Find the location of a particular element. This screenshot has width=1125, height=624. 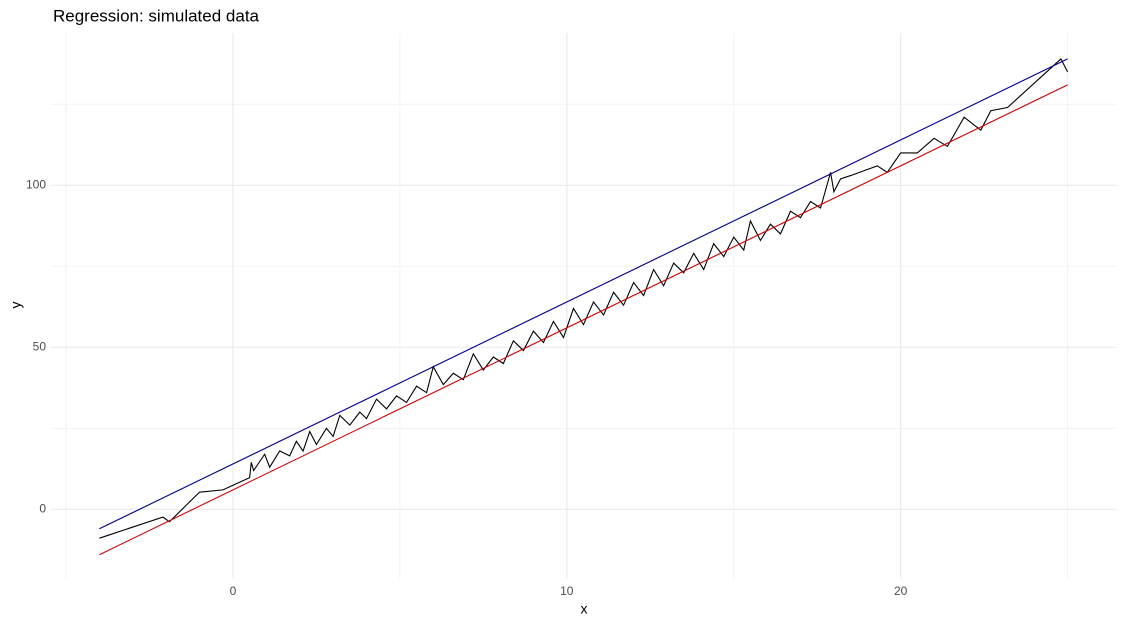

y-tick-label: 100 is located at coordinates (36, 184).